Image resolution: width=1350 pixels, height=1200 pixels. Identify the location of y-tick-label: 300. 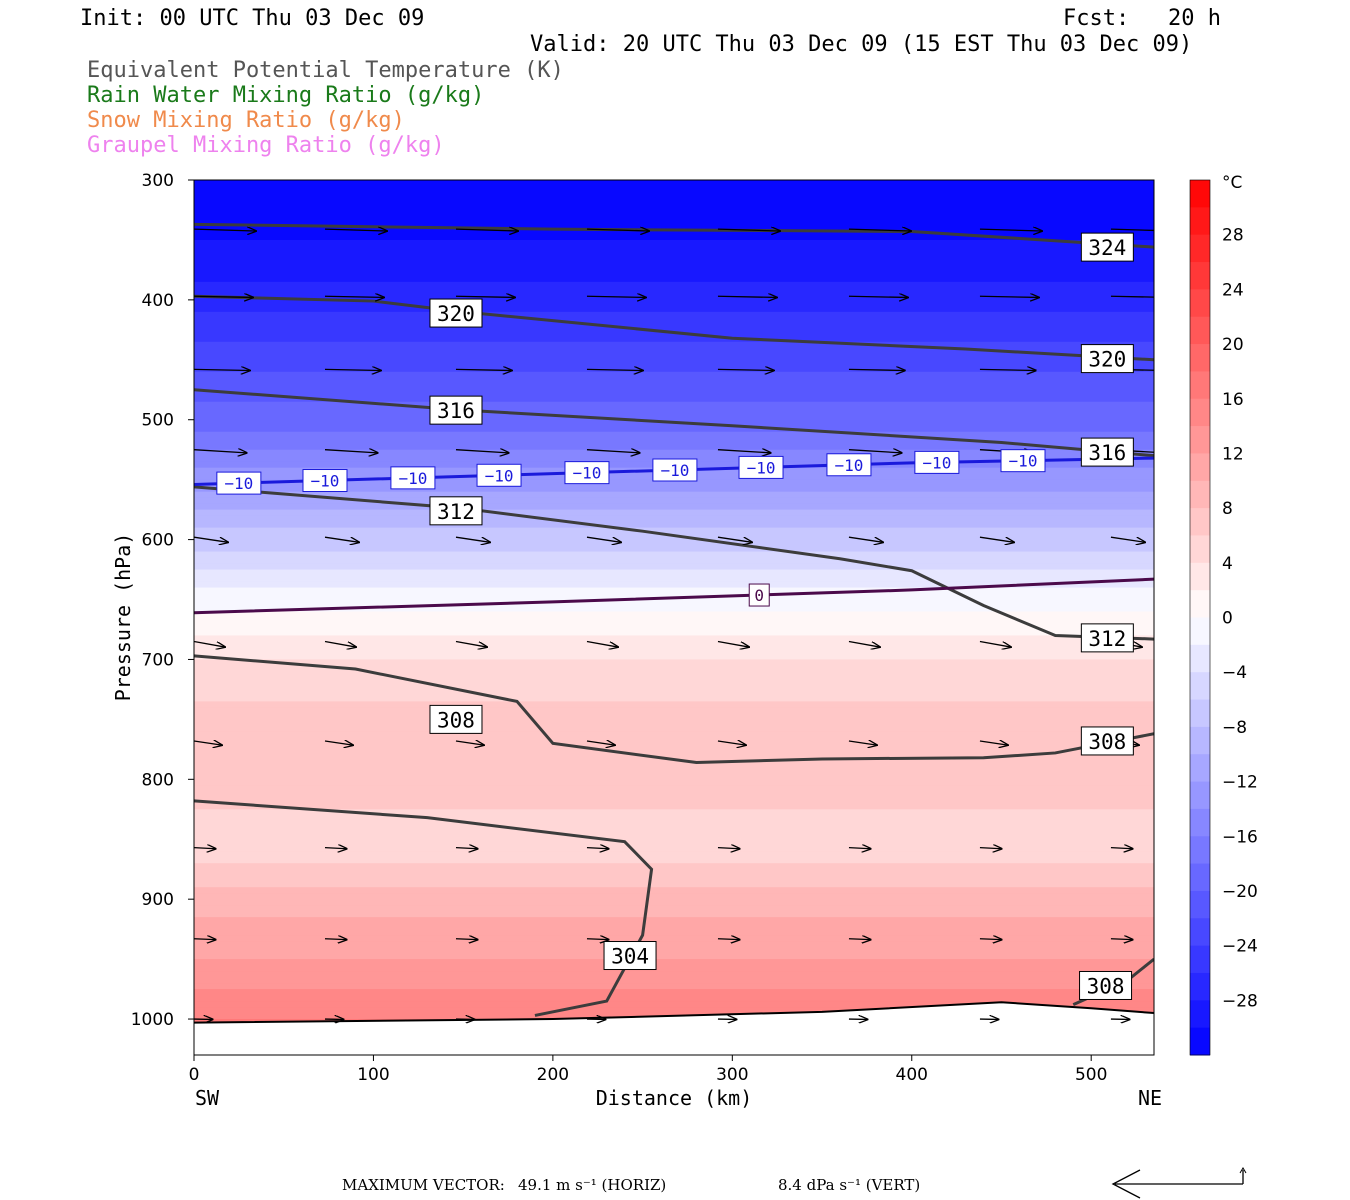
(158, 181).